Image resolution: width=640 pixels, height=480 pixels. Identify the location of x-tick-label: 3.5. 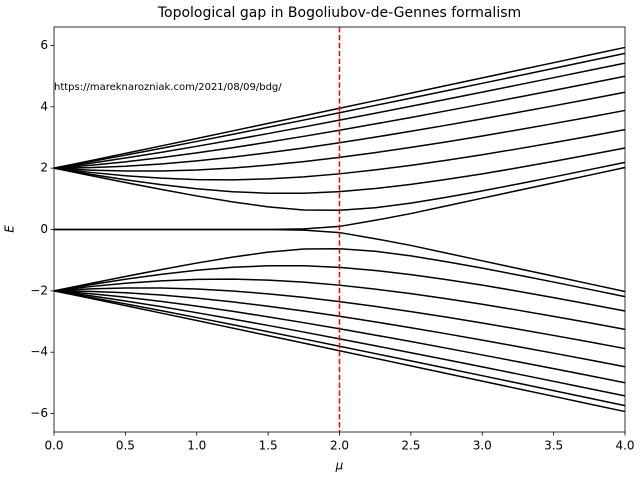
(553, 446).